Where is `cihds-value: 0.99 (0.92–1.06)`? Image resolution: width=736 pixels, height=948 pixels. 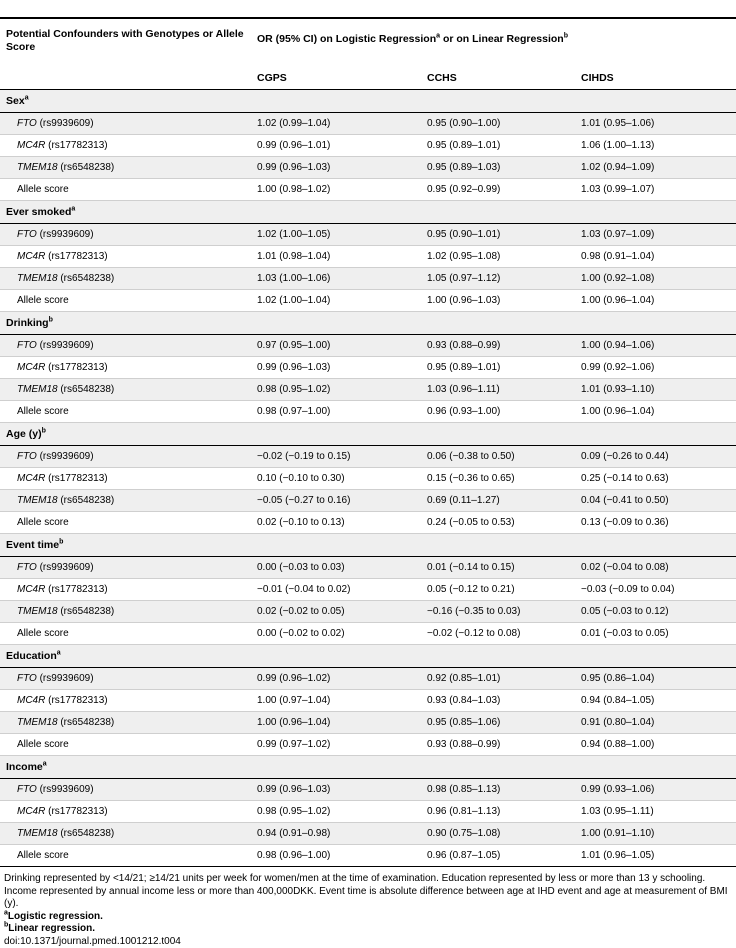 cihds-value: 0.99 (0.92–1.06) is located at coordinates (655, 368).